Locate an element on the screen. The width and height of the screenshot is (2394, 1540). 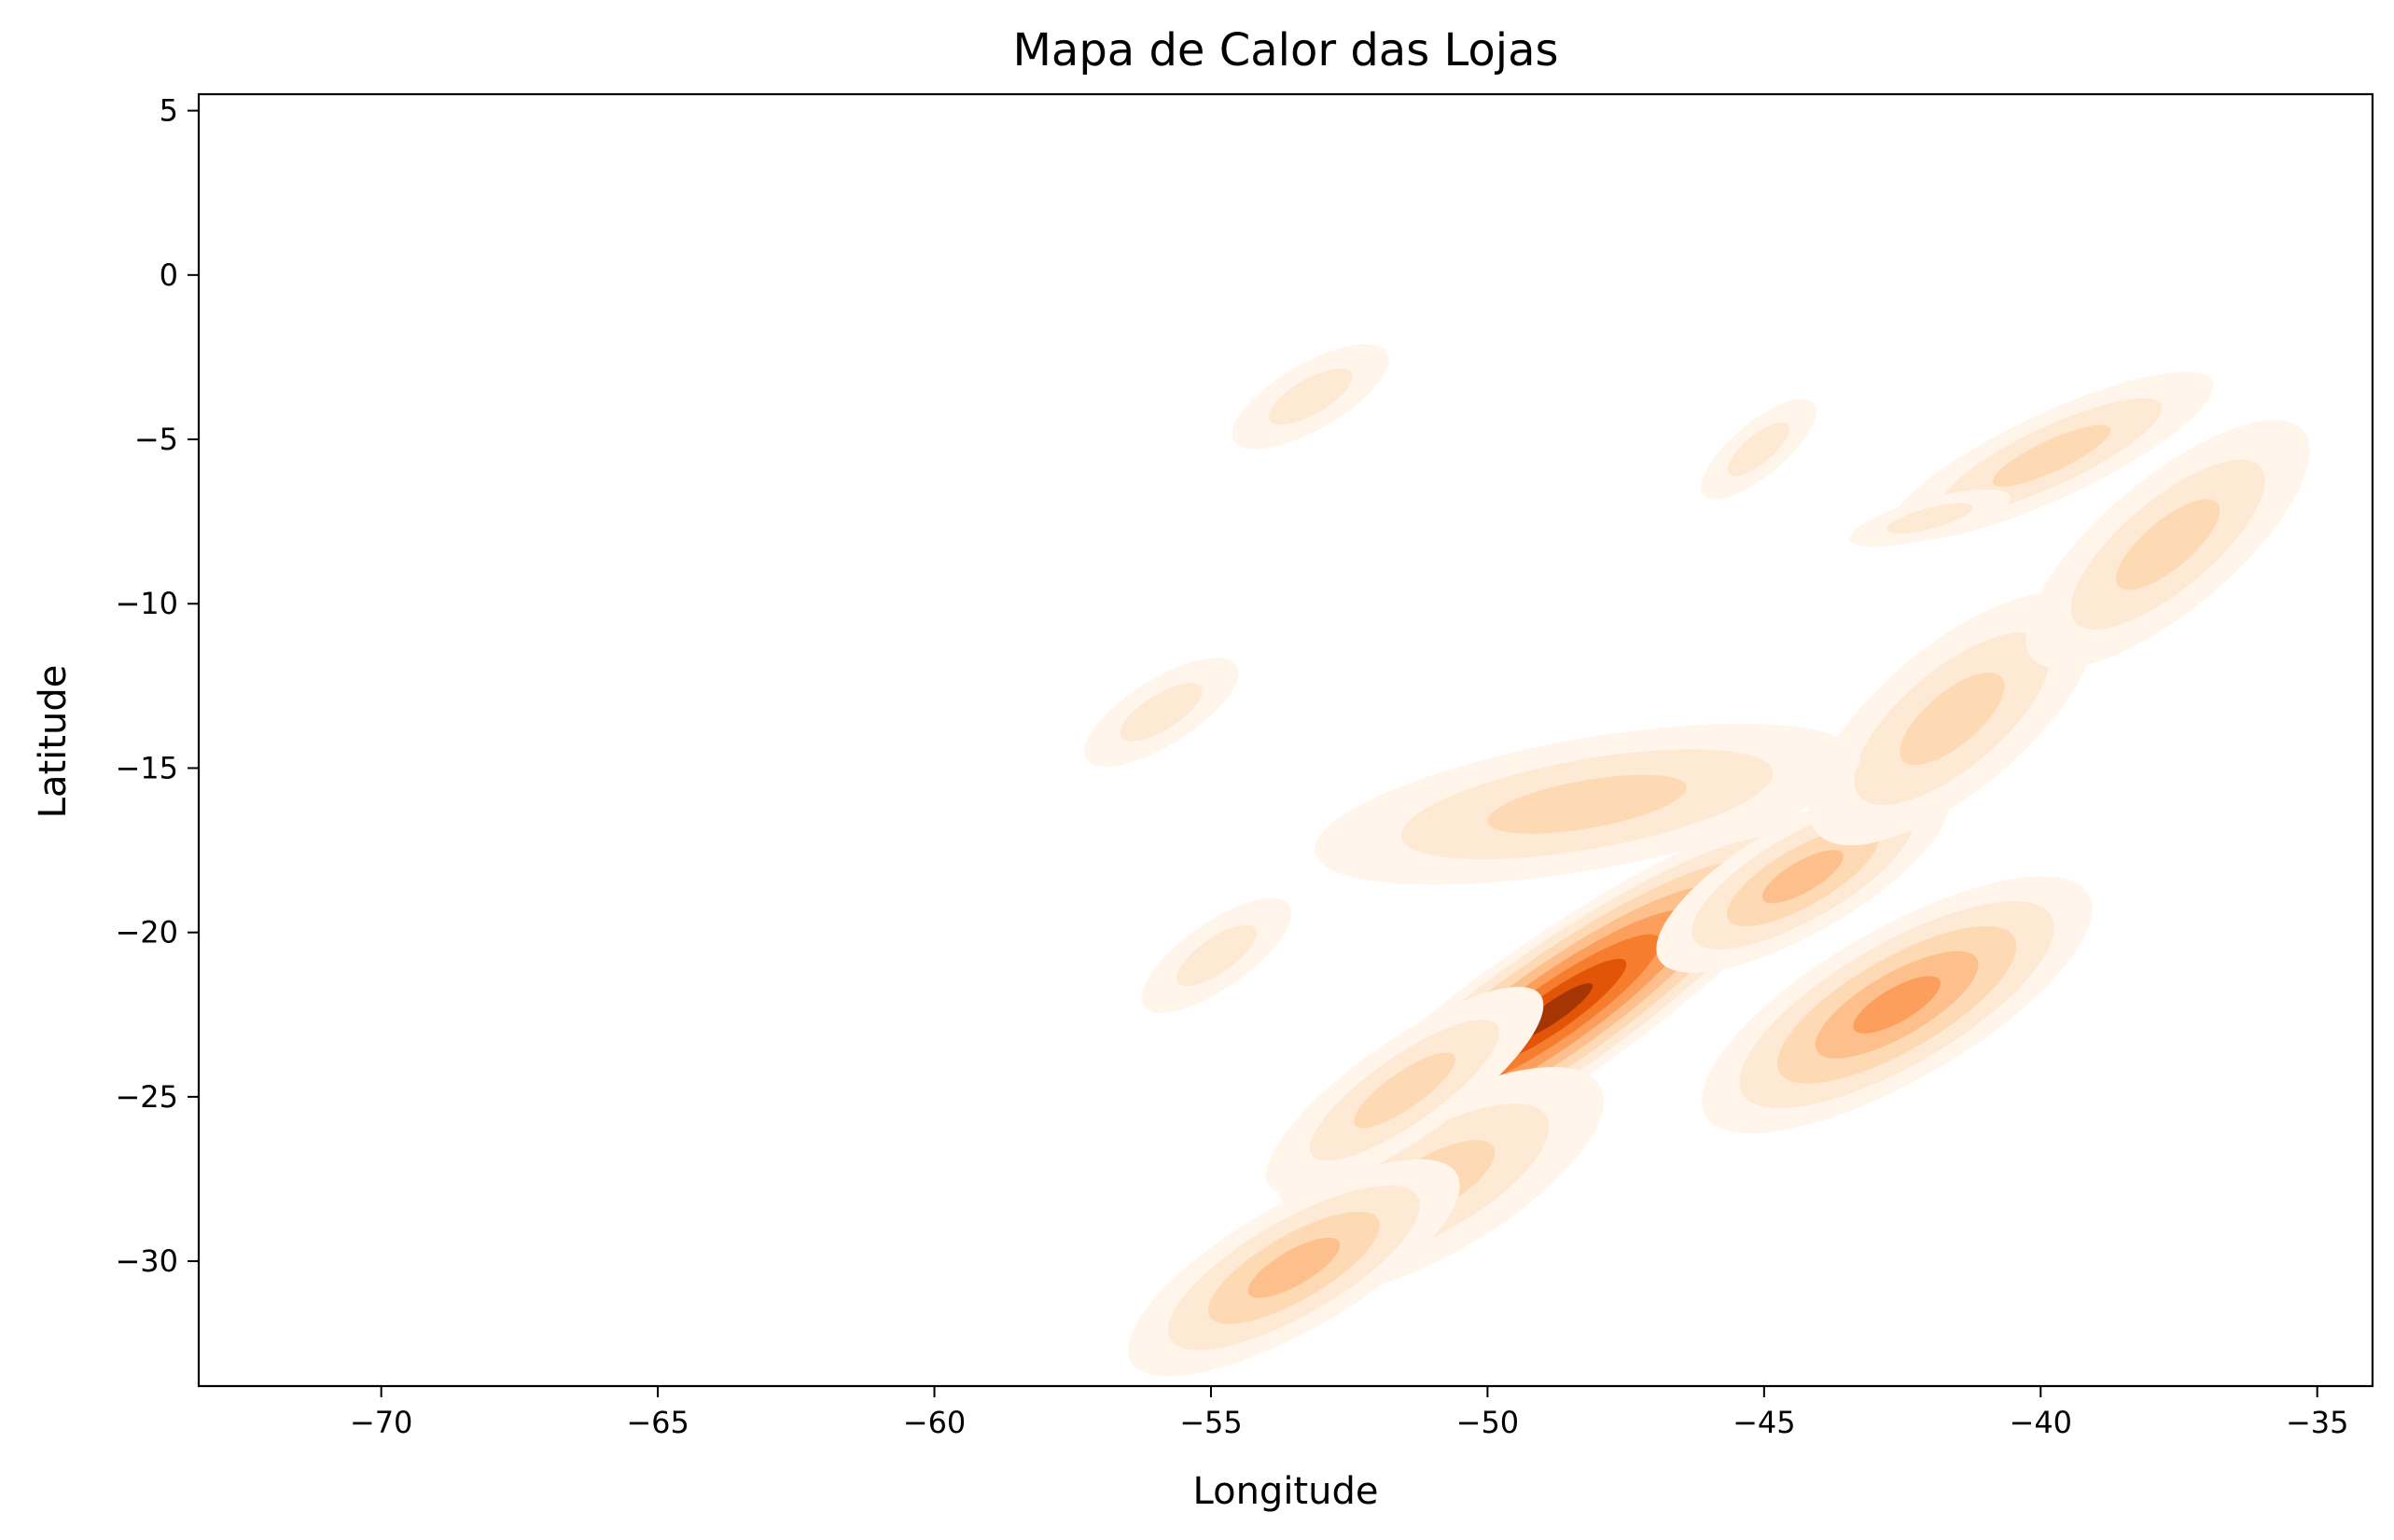
y-tick-label: −5 is located at coordinates (156, 440).